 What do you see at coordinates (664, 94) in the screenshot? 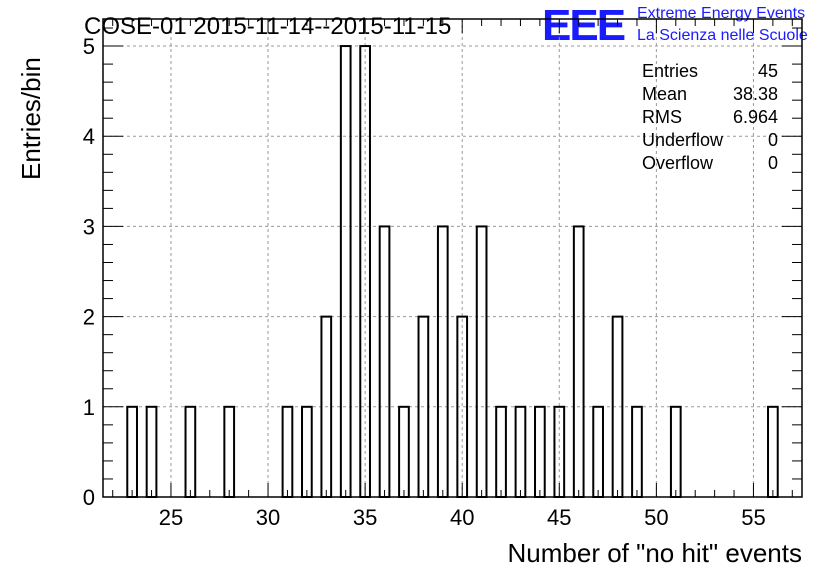
I see `stat-label: Mean` at bounding box center [664, 94].